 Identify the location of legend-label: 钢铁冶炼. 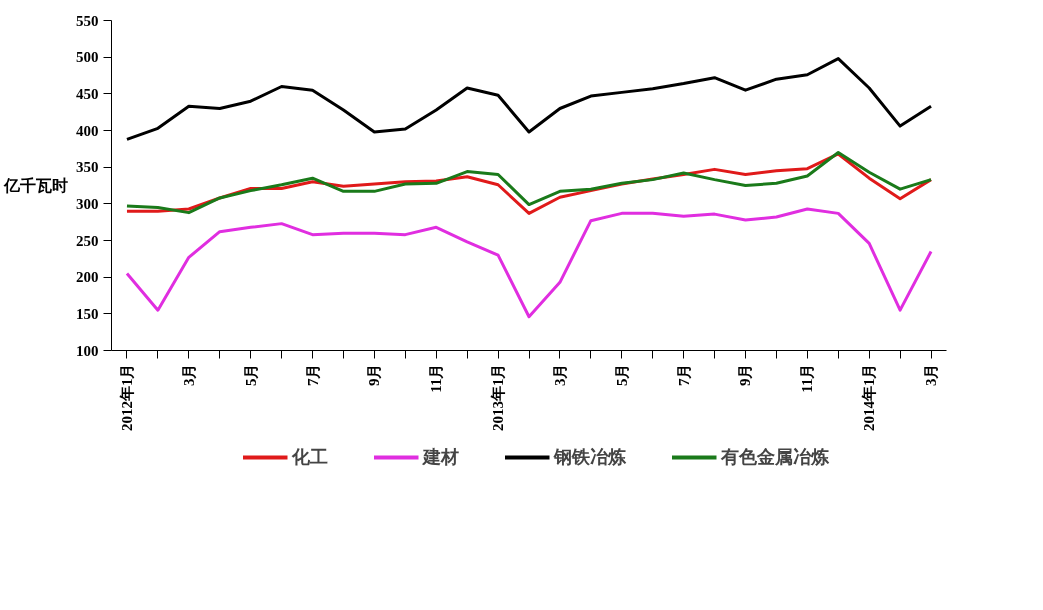
(590, 457).